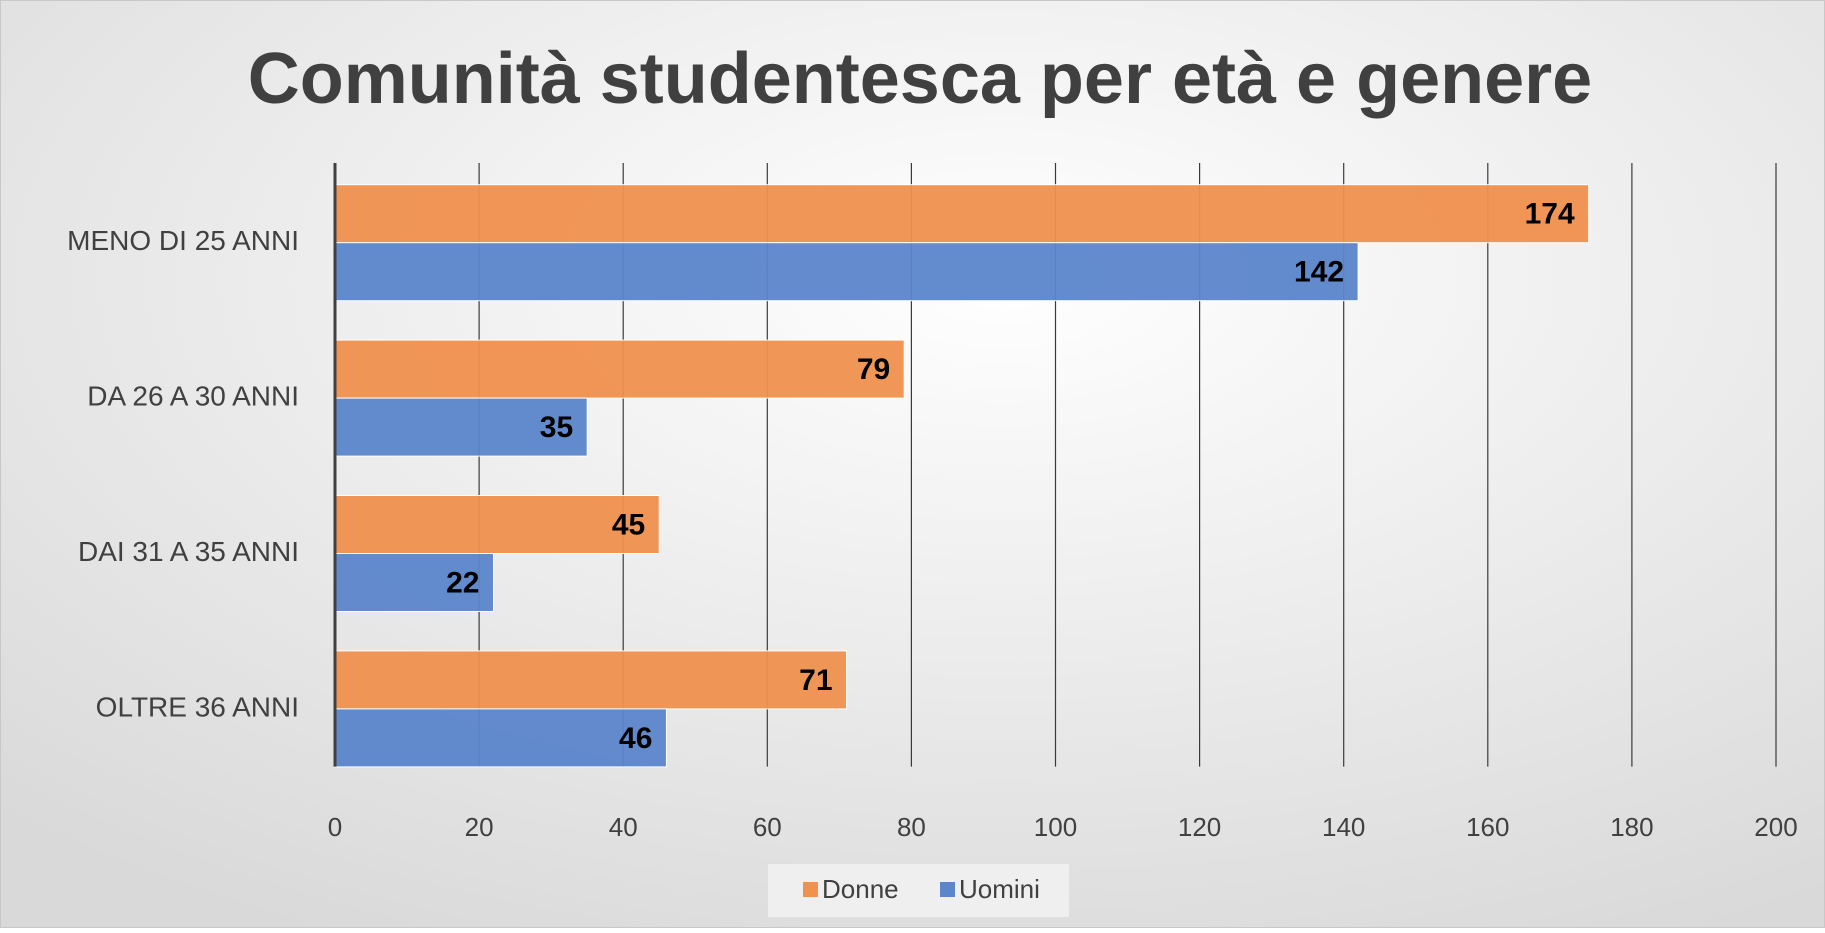 The height and width of the screenshot is (933, 1825). What do you see at coordinates (197, 706) in the screenshot?
I see `y-tick-label: OLTRE 36 ANNI` at bounding box center [197, 706].